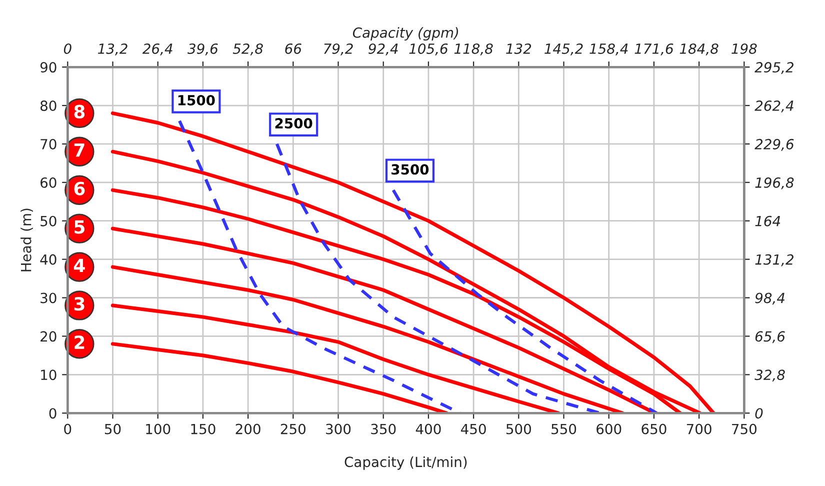 The image size is (825, 486). What do you see at coordinates (79, 150) in the screenshot?
I see `legend-label: 7` at bounding box center [79, 150].